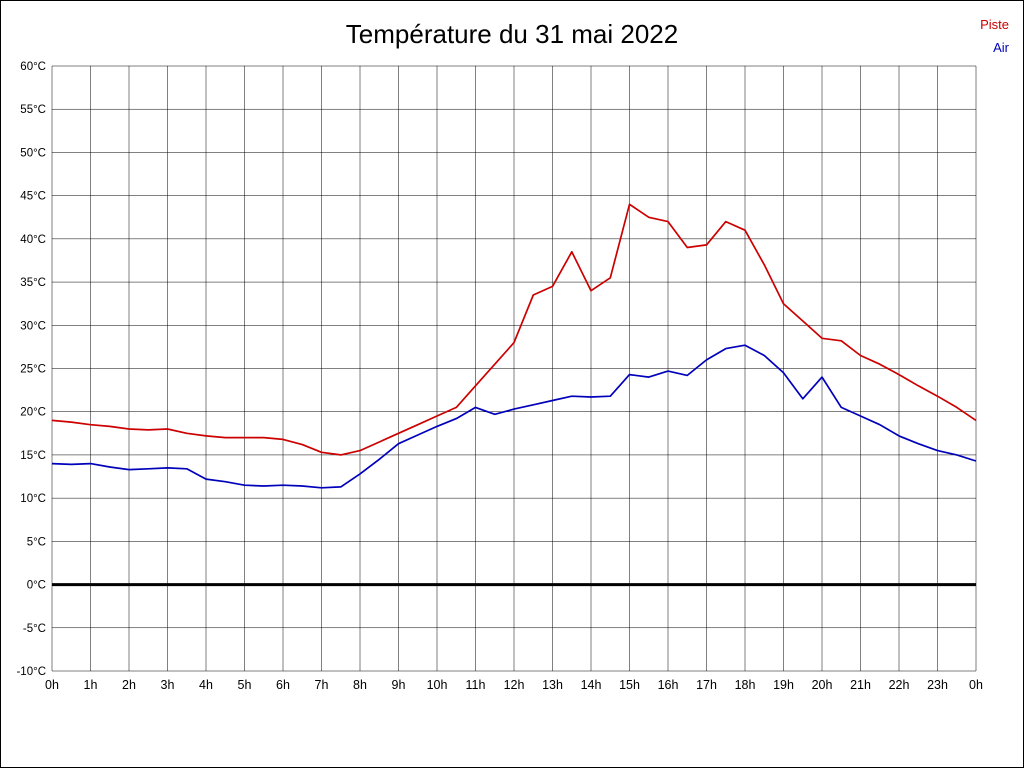 Image resolution: width=1024 pixels, height=768 pixels. I want to click on y-tick-label: -5°C, so click(34, 629).